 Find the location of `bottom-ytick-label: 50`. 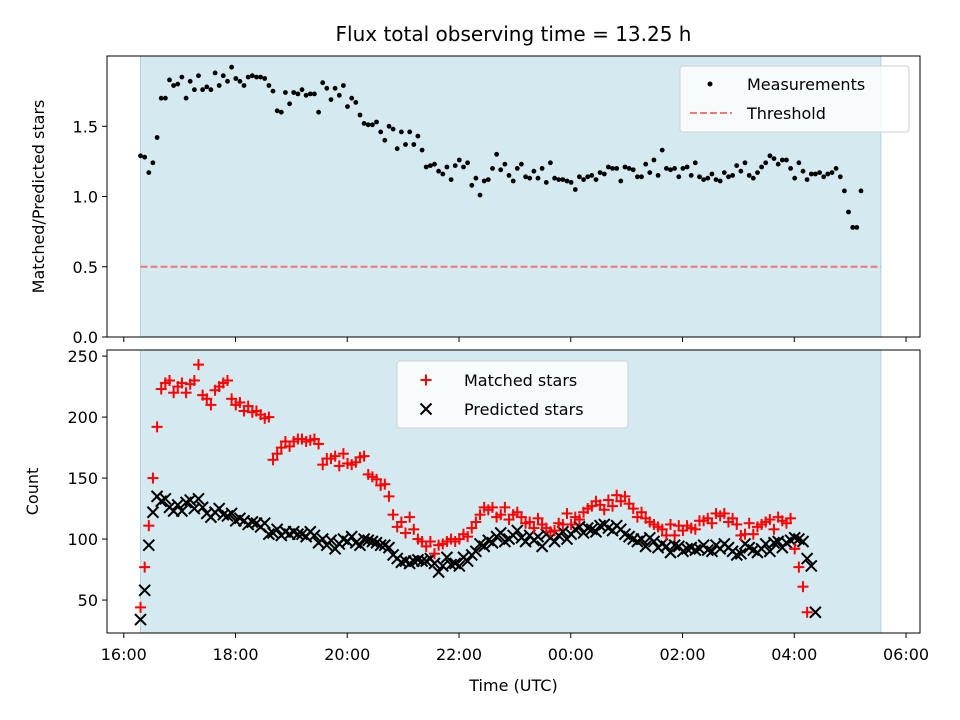

bottom-ytick-label: 50 is located at coordinates (88, 600).